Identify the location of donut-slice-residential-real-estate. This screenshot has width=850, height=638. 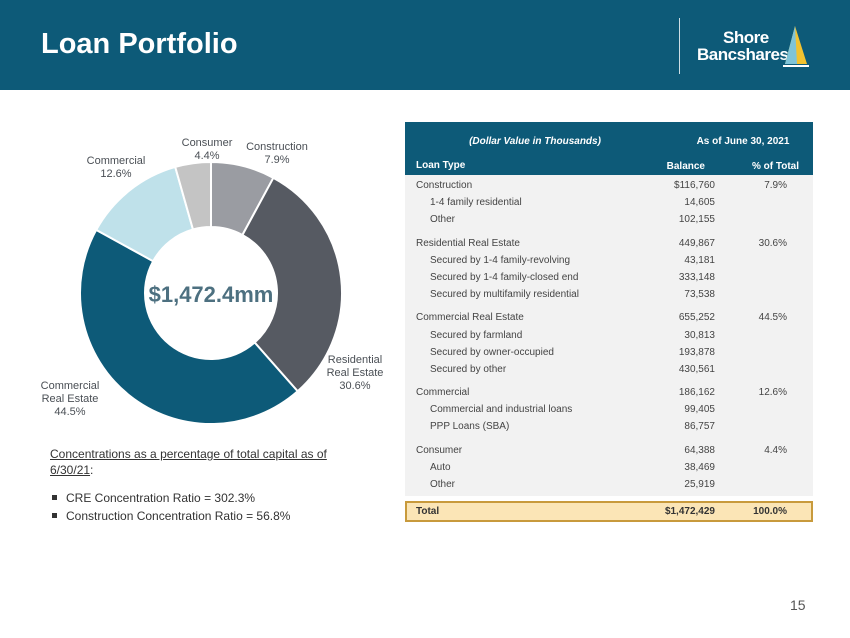
(292, 284).